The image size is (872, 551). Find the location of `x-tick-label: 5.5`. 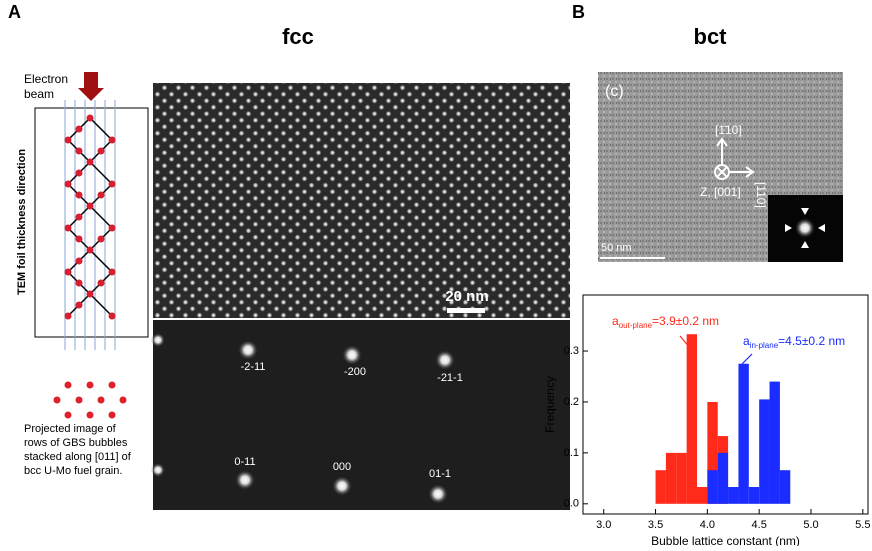

x-tick-label: 5.5 is located at coordinates (862, 525).